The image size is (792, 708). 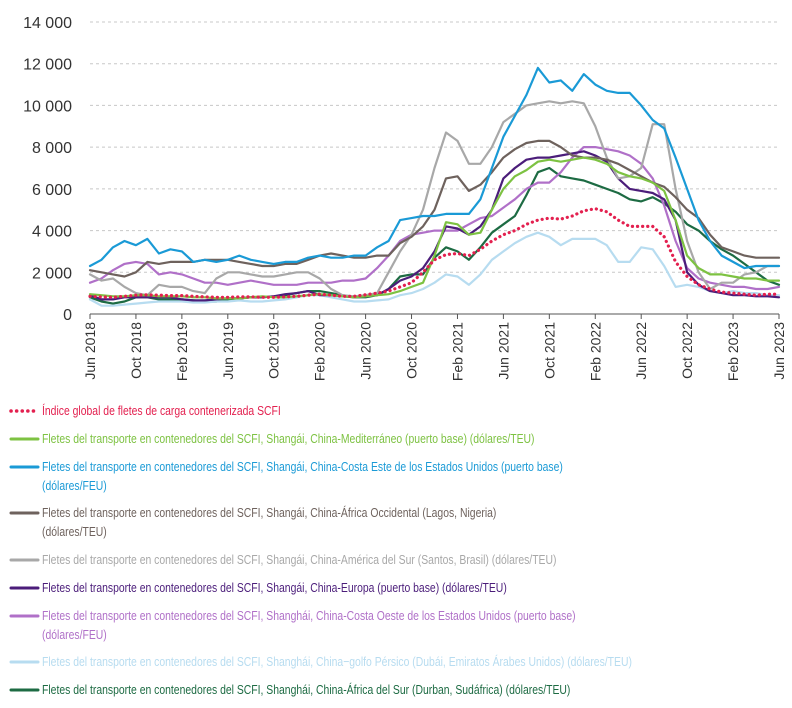 I want to click on y-tick-label: 6 000, so click(x=52, y=190).